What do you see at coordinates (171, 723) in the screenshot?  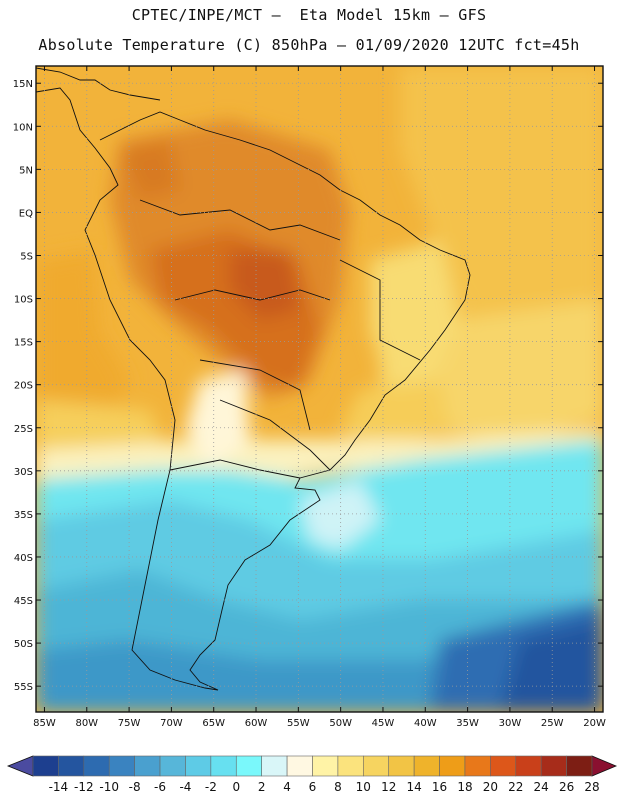 I see `lon-tick-label: 70W` at bounding box center [171, 723].